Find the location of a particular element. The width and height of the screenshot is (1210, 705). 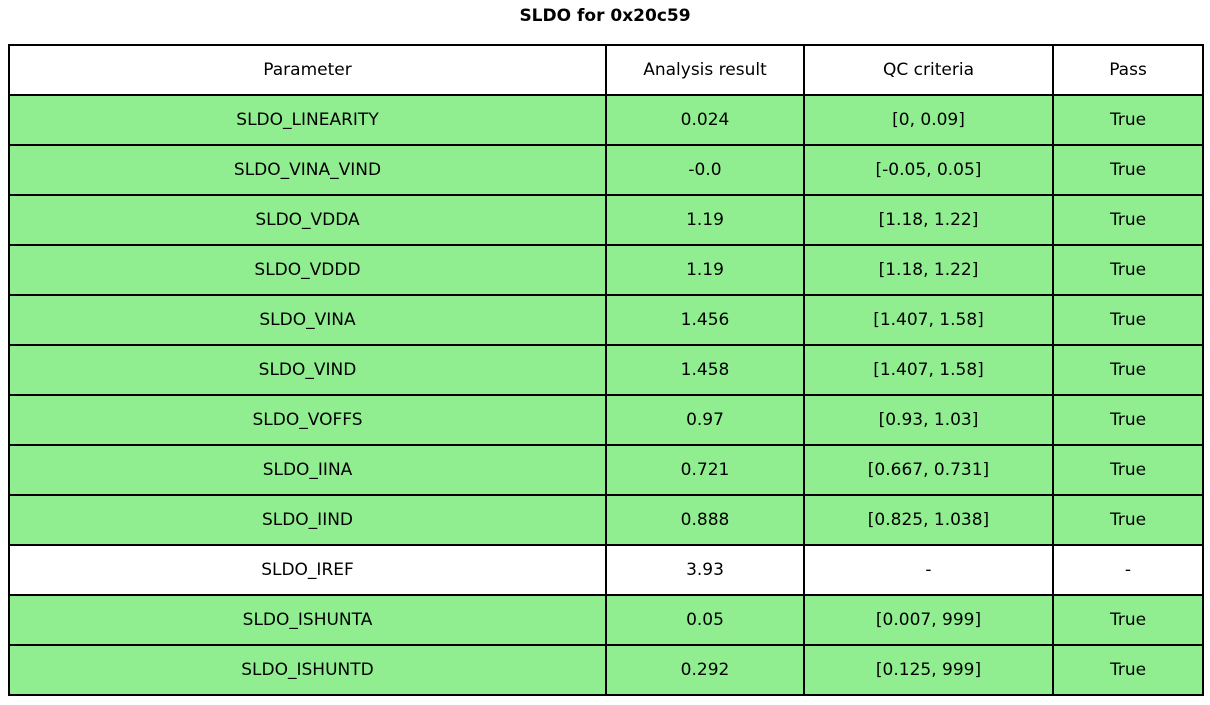

cell-parameter: SLDO_VDDA is located at coordinates (307, 220).